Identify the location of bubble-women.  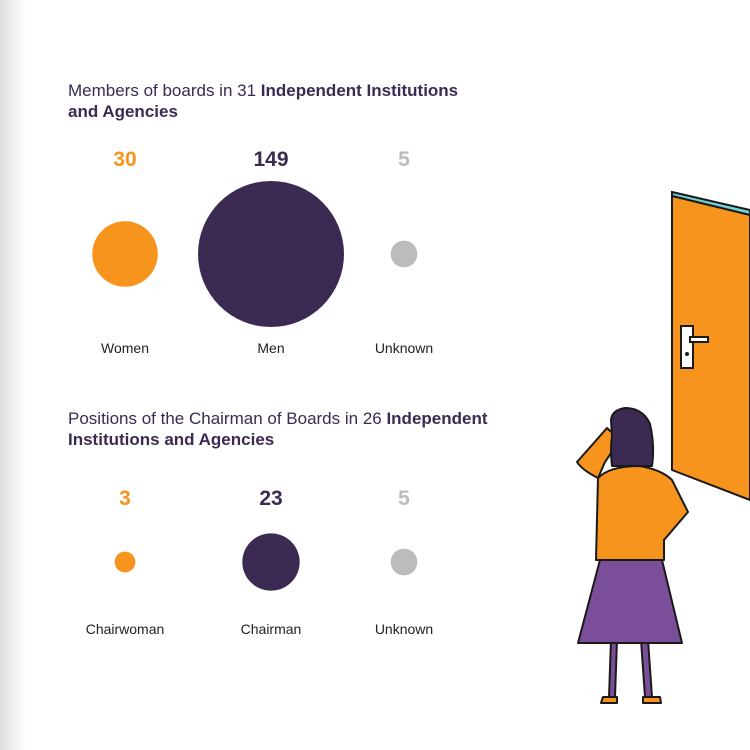
(125, 254).